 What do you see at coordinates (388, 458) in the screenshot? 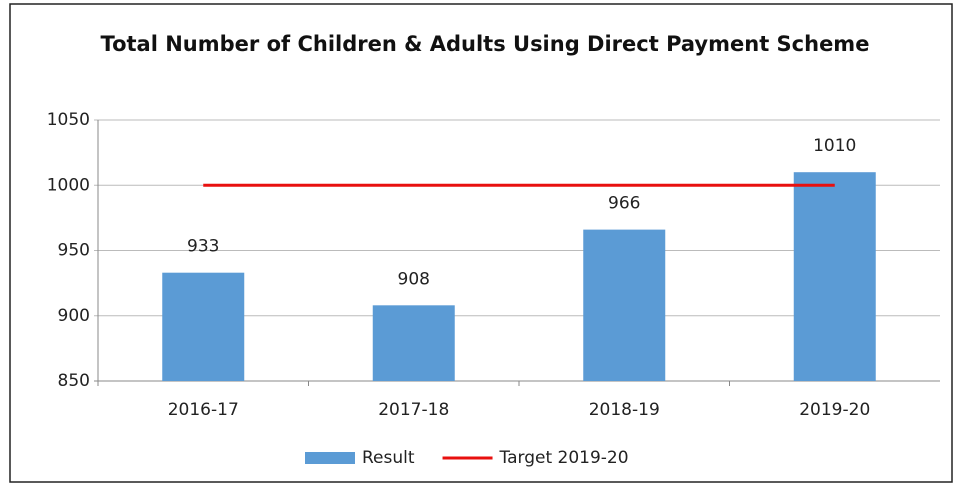
I see `legend-label: Result` at bounding box center [388, 458].